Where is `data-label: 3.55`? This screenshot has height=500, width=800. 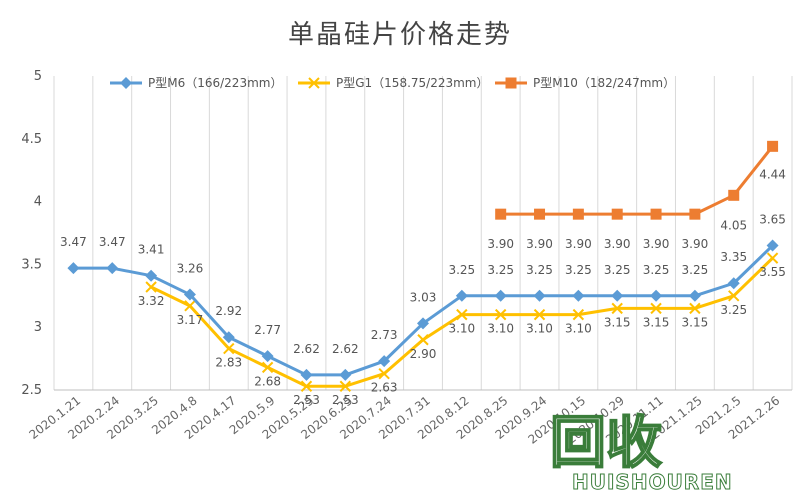
data-label: 3.55 is located at coordinates (772, 272).